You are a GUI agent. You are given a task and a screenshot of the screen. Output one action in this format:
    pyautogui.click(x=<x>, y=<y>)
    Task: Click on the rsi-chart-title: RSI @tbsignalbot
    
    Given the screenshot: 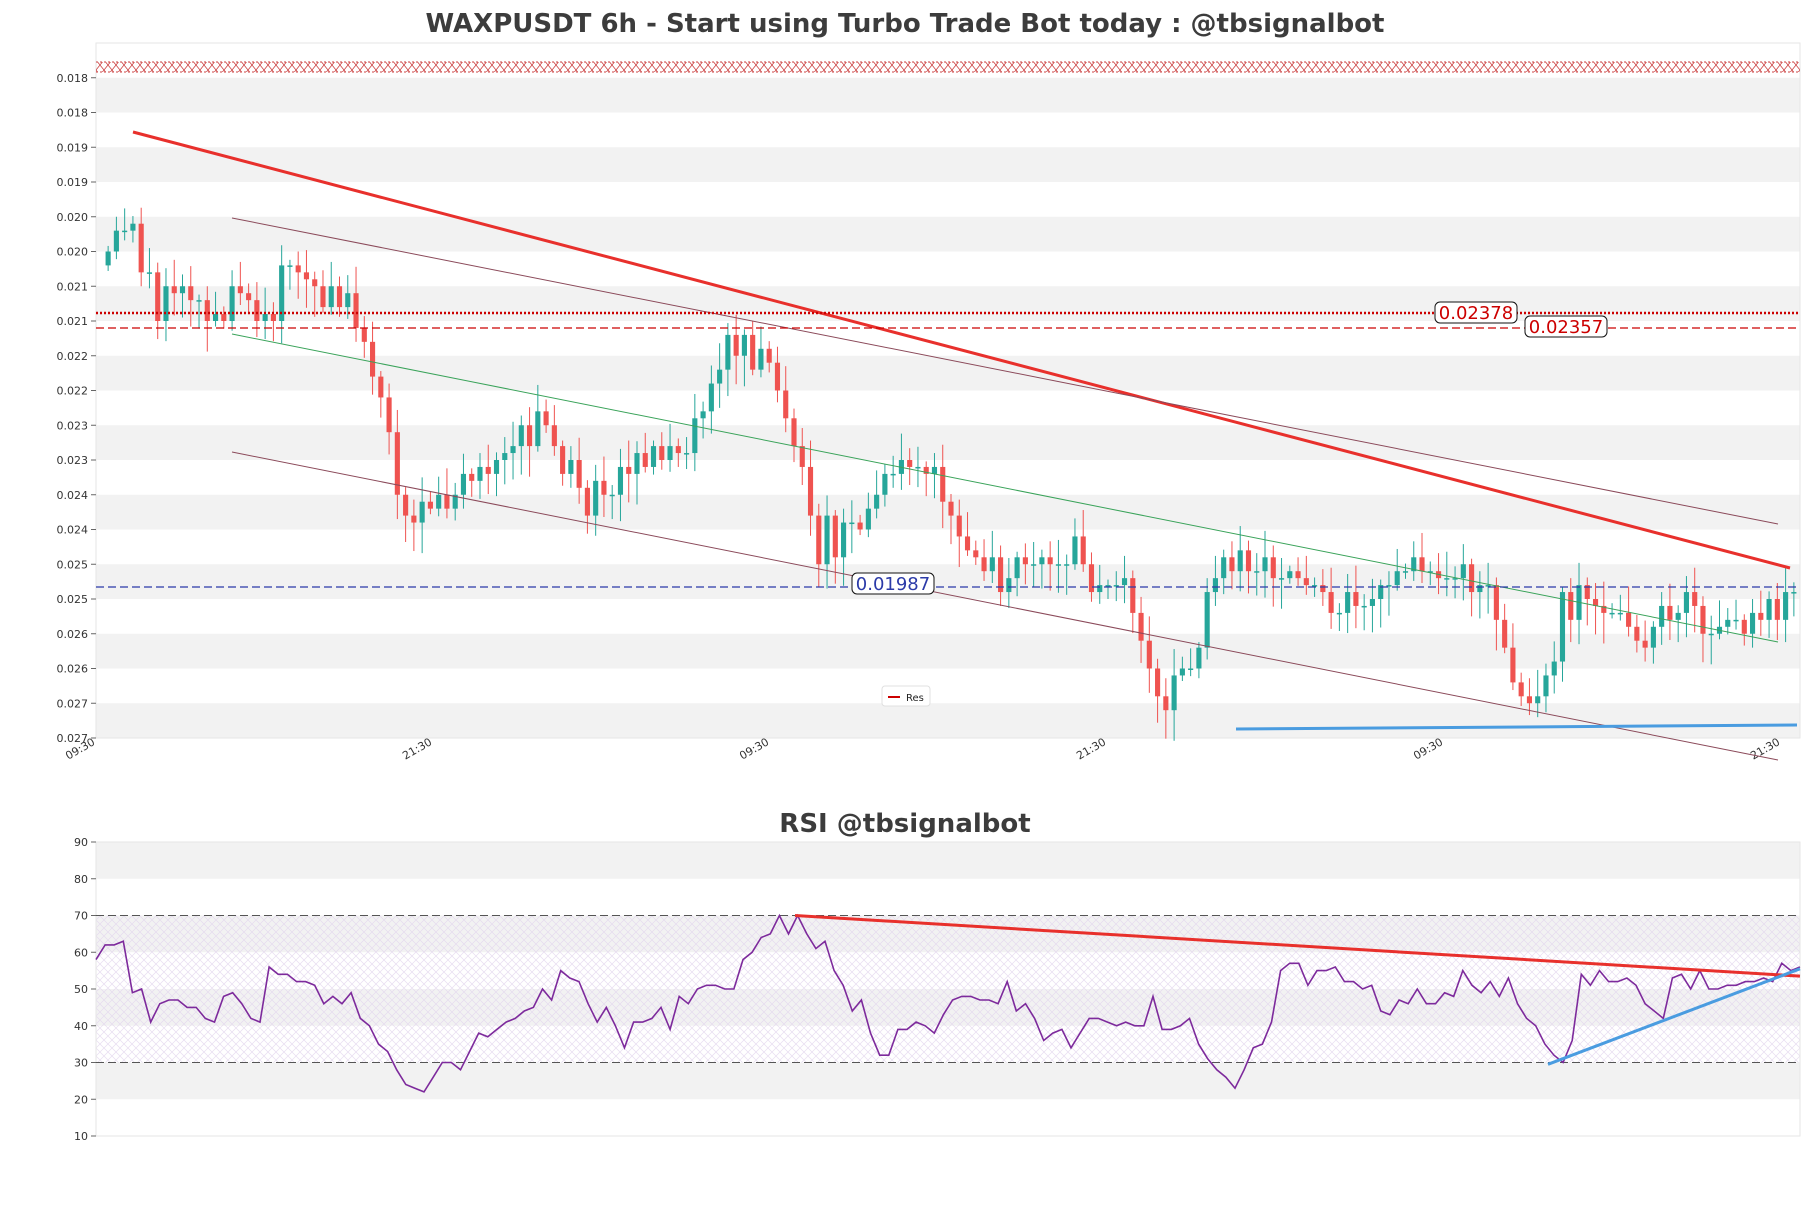 What is the action you would take?
    pyautogui.click(x=904, y=824)
    